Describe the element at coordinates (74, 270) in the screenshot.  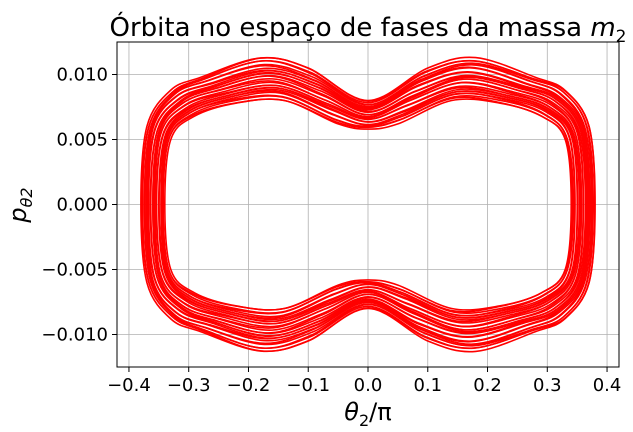
I see `y-tick-label: −0.005` at that location.